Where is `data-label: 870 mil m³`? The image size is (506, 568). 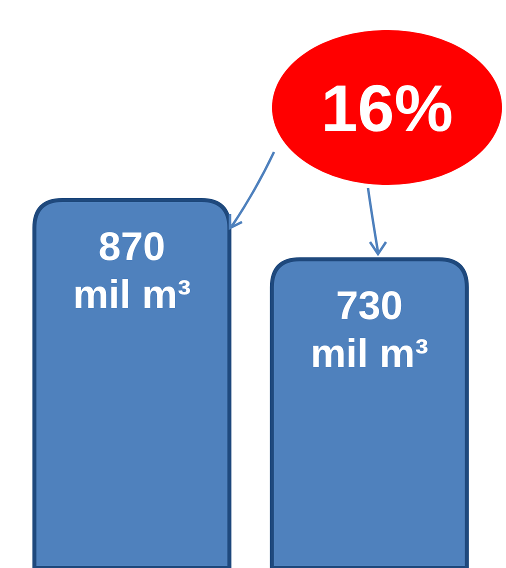 data-label: 870 mil m³ is located at coordinates (131, 271).